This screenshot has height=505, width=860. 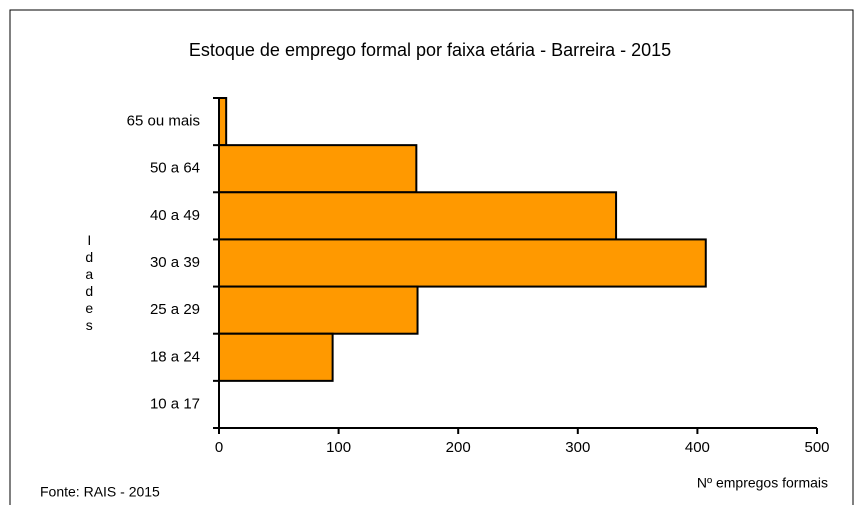 I want to click on y-axis-label: Idades, so click(x=89, y=283).